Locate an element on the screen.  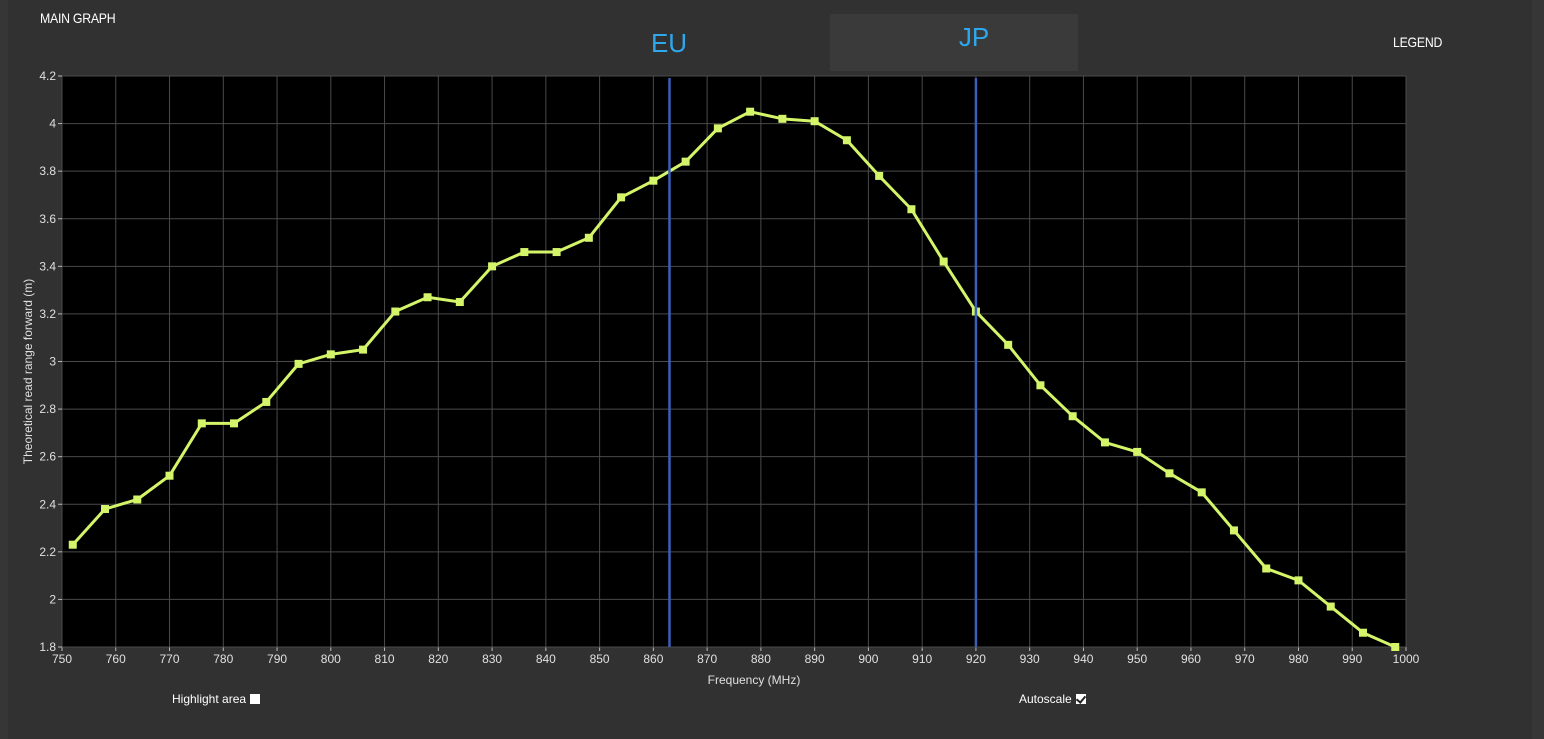
x-tick-label: 760 is located at coordinates (116, 659).